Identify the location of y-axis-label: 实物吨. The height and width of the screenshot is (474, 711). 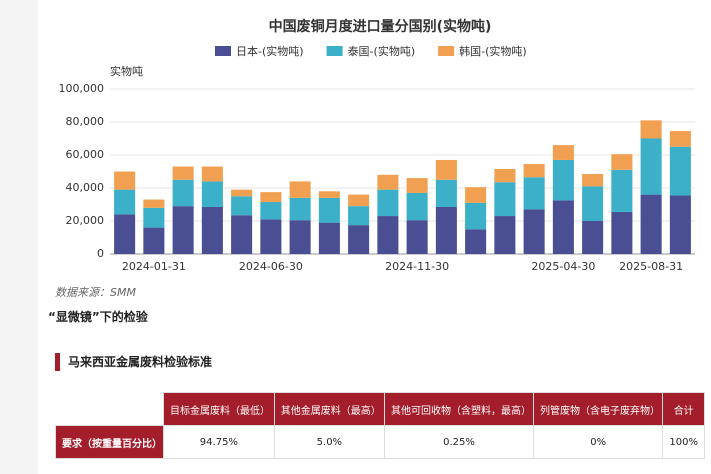
(126, 71).